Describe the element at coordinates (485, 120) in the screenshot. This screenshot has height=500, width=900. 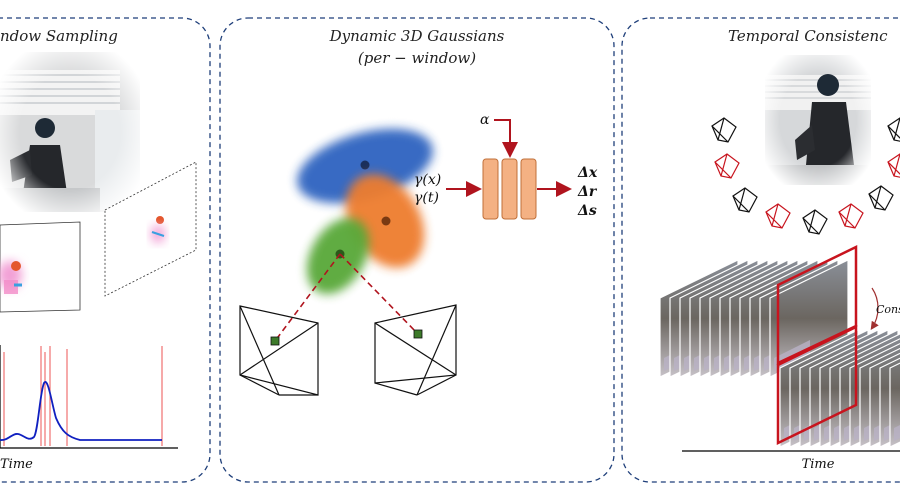
I see `alpha-label: α` at that location.